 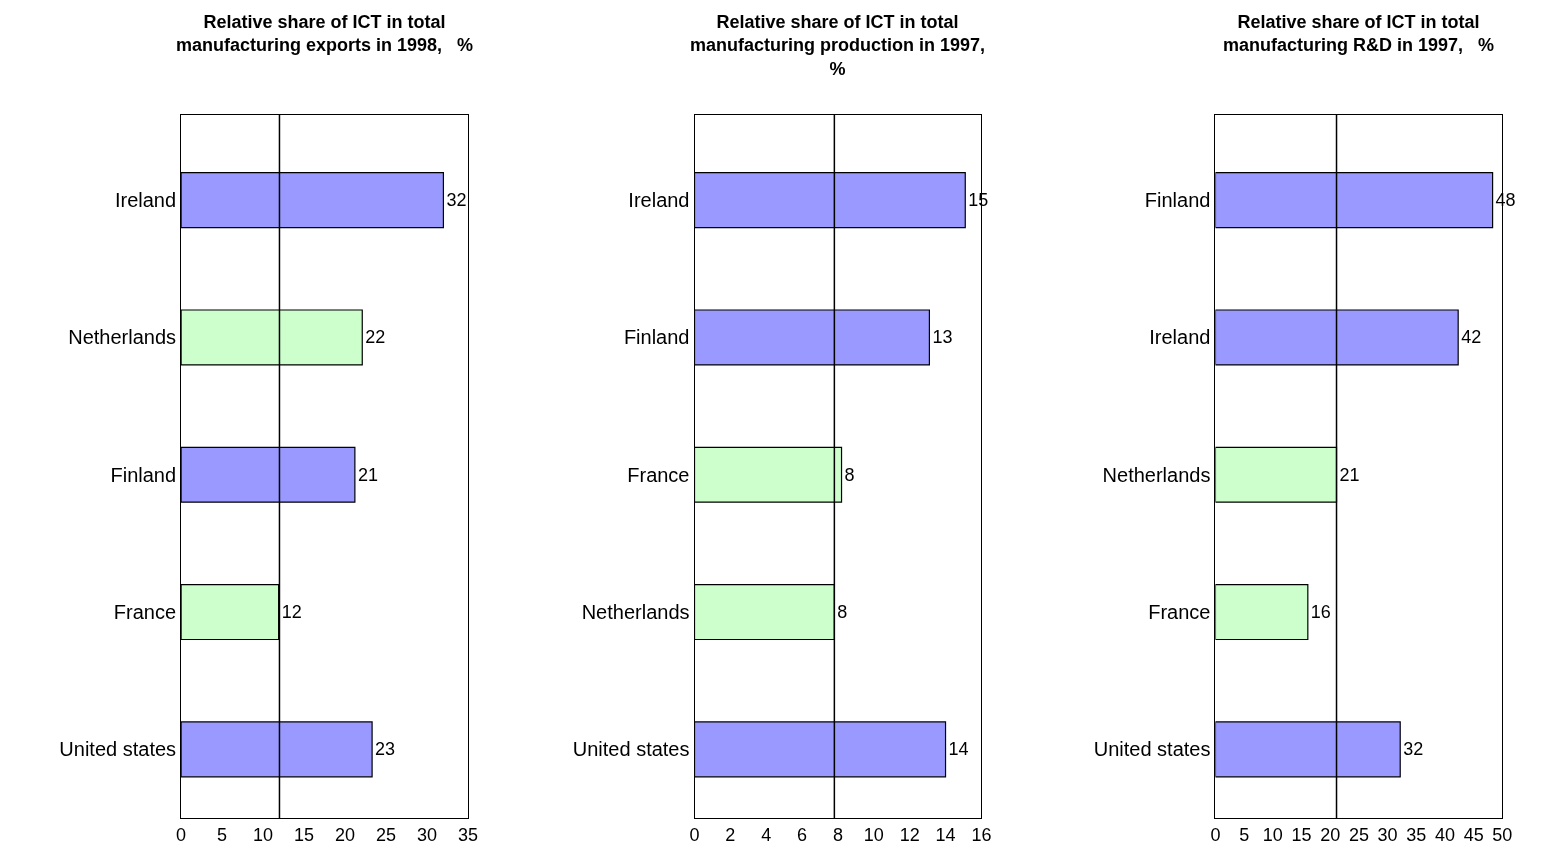 What do you see at coordinates (1502, 834) in the screenshot?
I see `x-tick-label: 50` at bounding box center [1502, 834].